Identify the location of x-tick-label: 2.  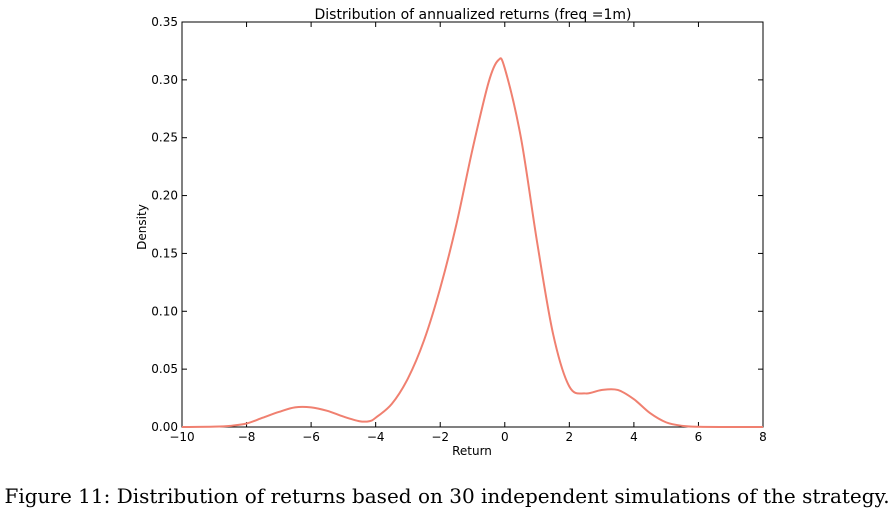
(570, 437).